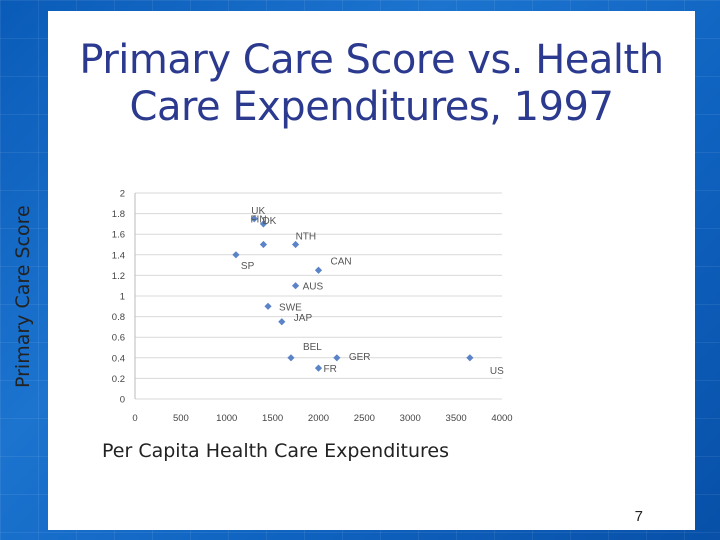  I want to click on data-point-fr, so click(318, 368).